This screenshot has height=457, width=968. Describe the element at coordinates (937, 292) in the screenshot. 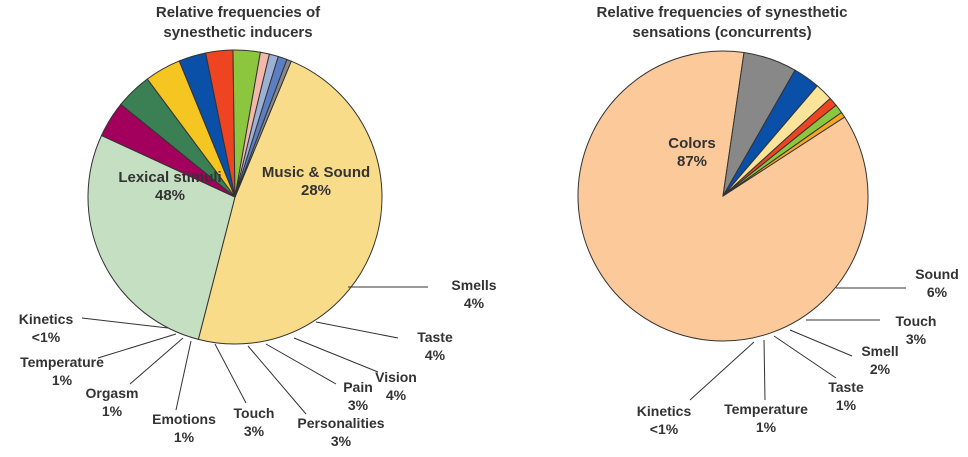

I see `slice-value-sound: 6%` at that location.